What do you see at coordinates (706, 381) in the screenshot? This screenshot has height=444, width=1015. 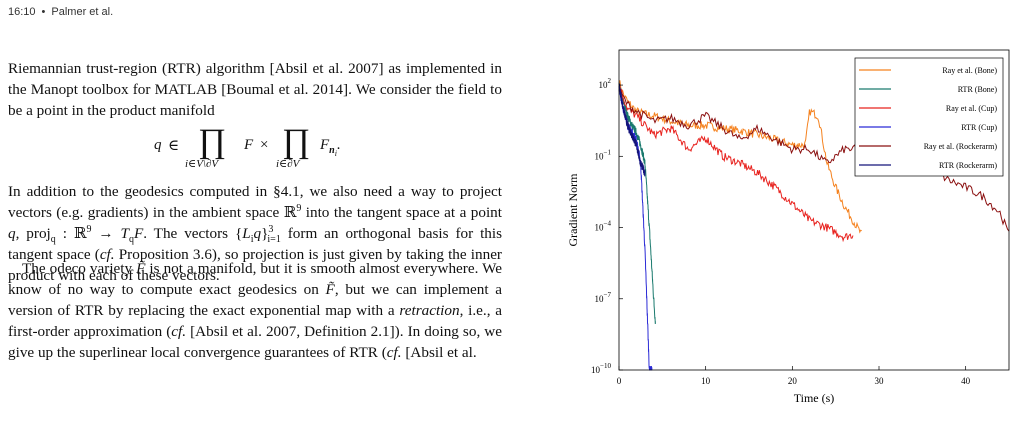 I see `x-tick-label: 10` at bounding box center [706, 381].